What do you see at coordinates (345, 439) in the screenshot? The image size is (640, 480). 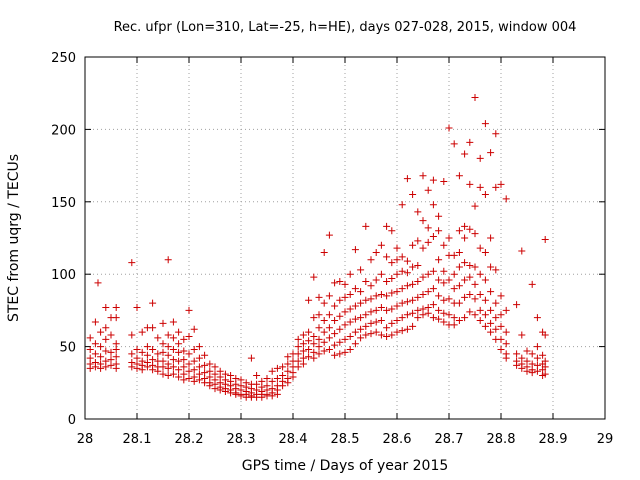 I see `x-tick-label: 28.5` at bounding box center [345, 439].